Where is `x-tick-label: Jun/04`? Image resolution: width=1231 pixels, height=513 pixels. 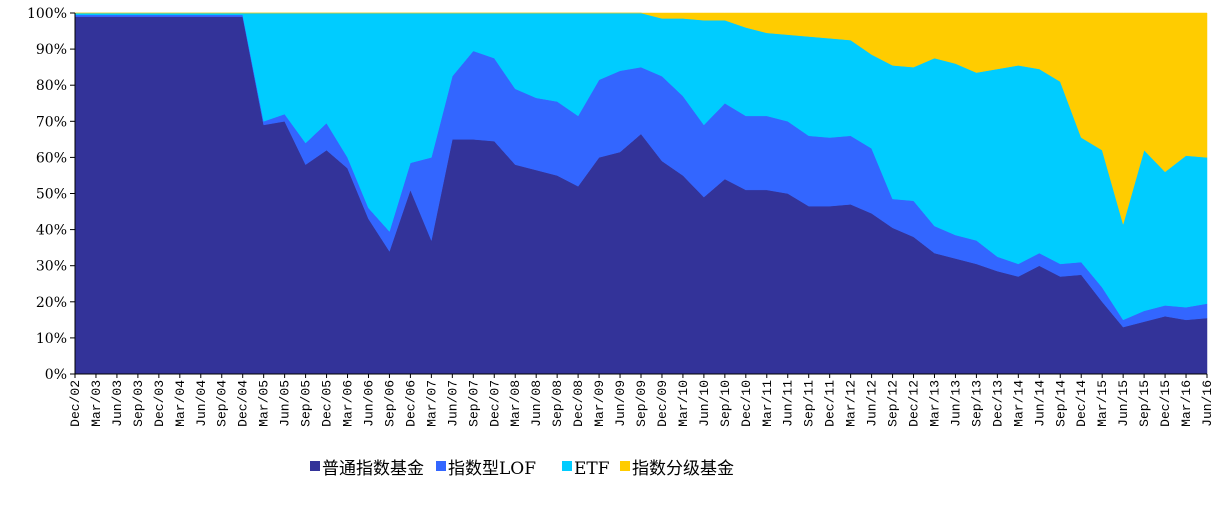
x-tick-label: Jun/04 is located at coordinates (201, 403).